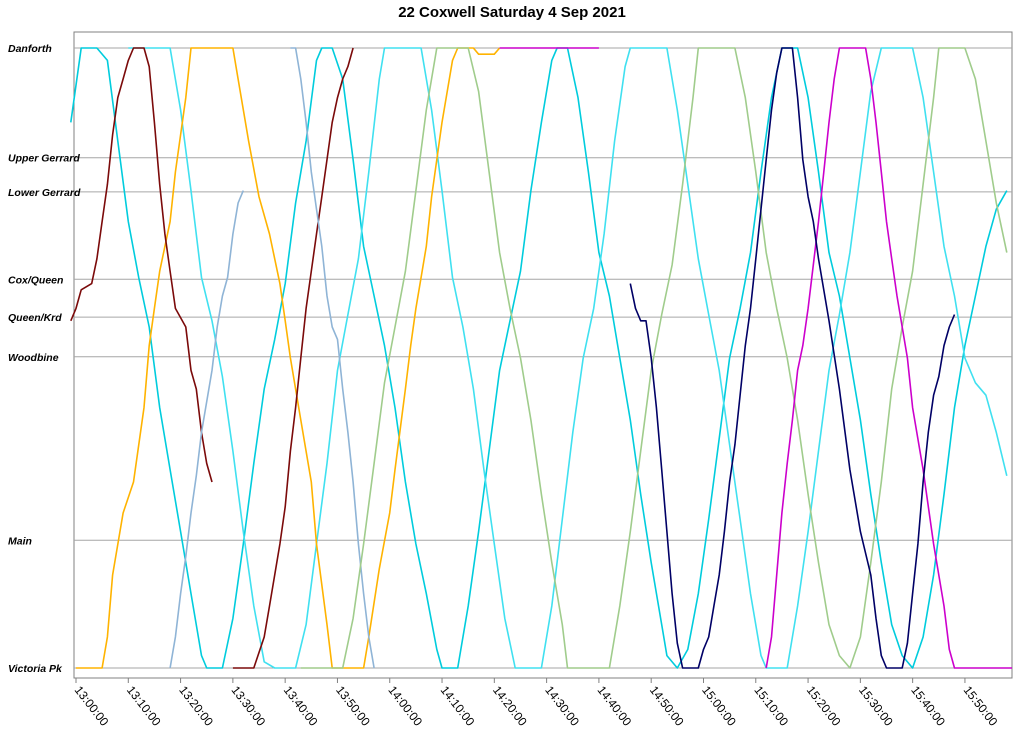 Image resolution: width=1024 pixels, height=740 pixels. What do you see at coordinates (196, 706) in the screenshot?
I see `x-tick-label: 13:20:00` at bounding box center [196, 706].